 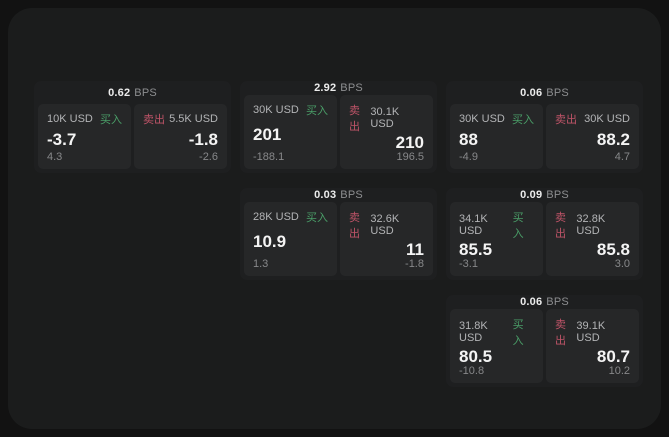 What do you see at coordinates (410, 157) in the screenshot?
I see `sell-change: 196.5` at bounding box center [410, 157].